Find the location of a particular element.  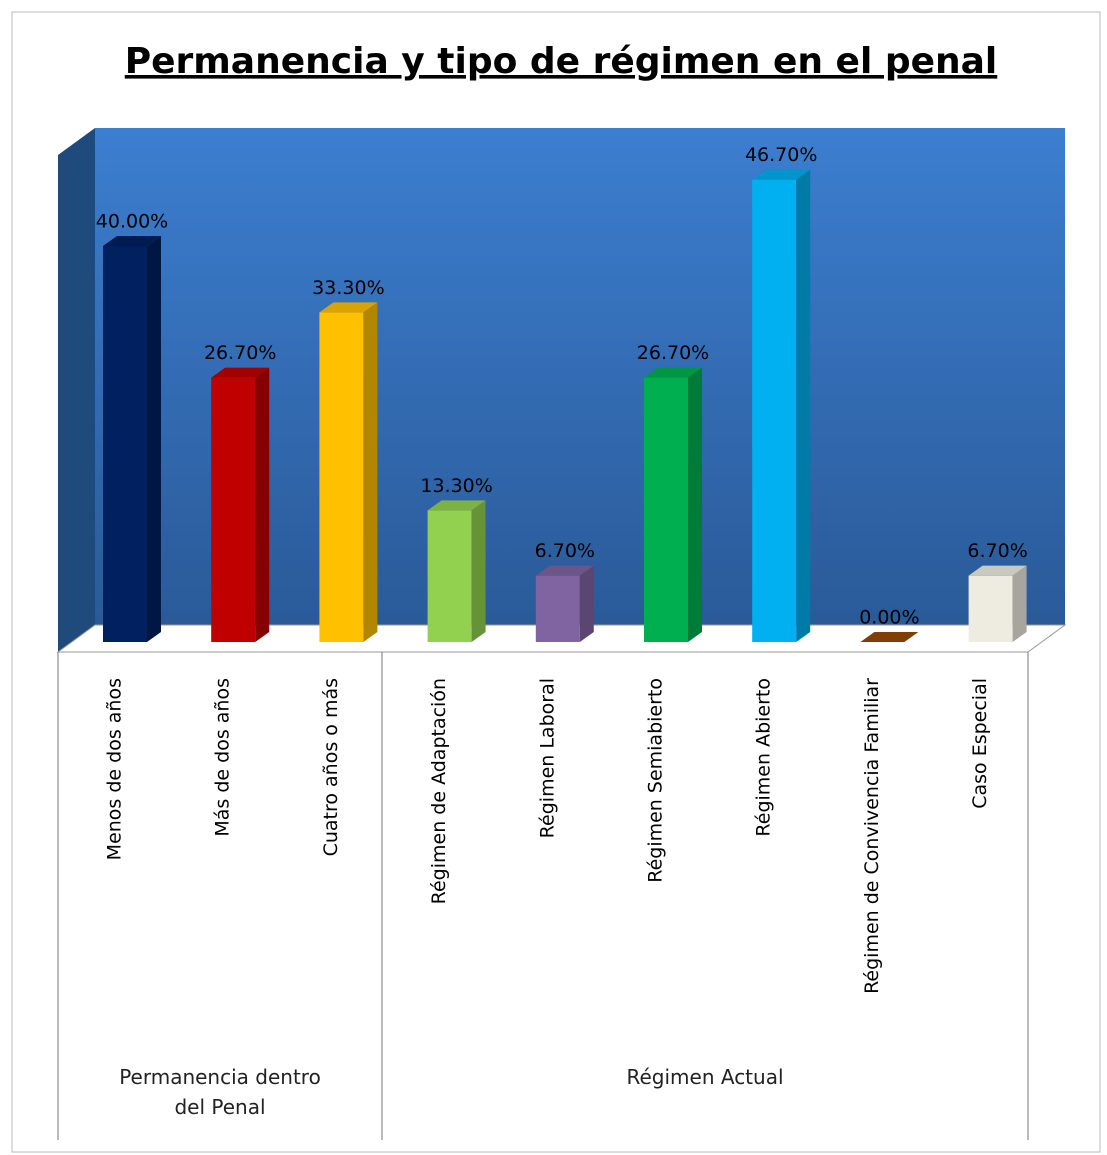

x-tick-label: Menos de dos años is located at coordinates (115, 769).